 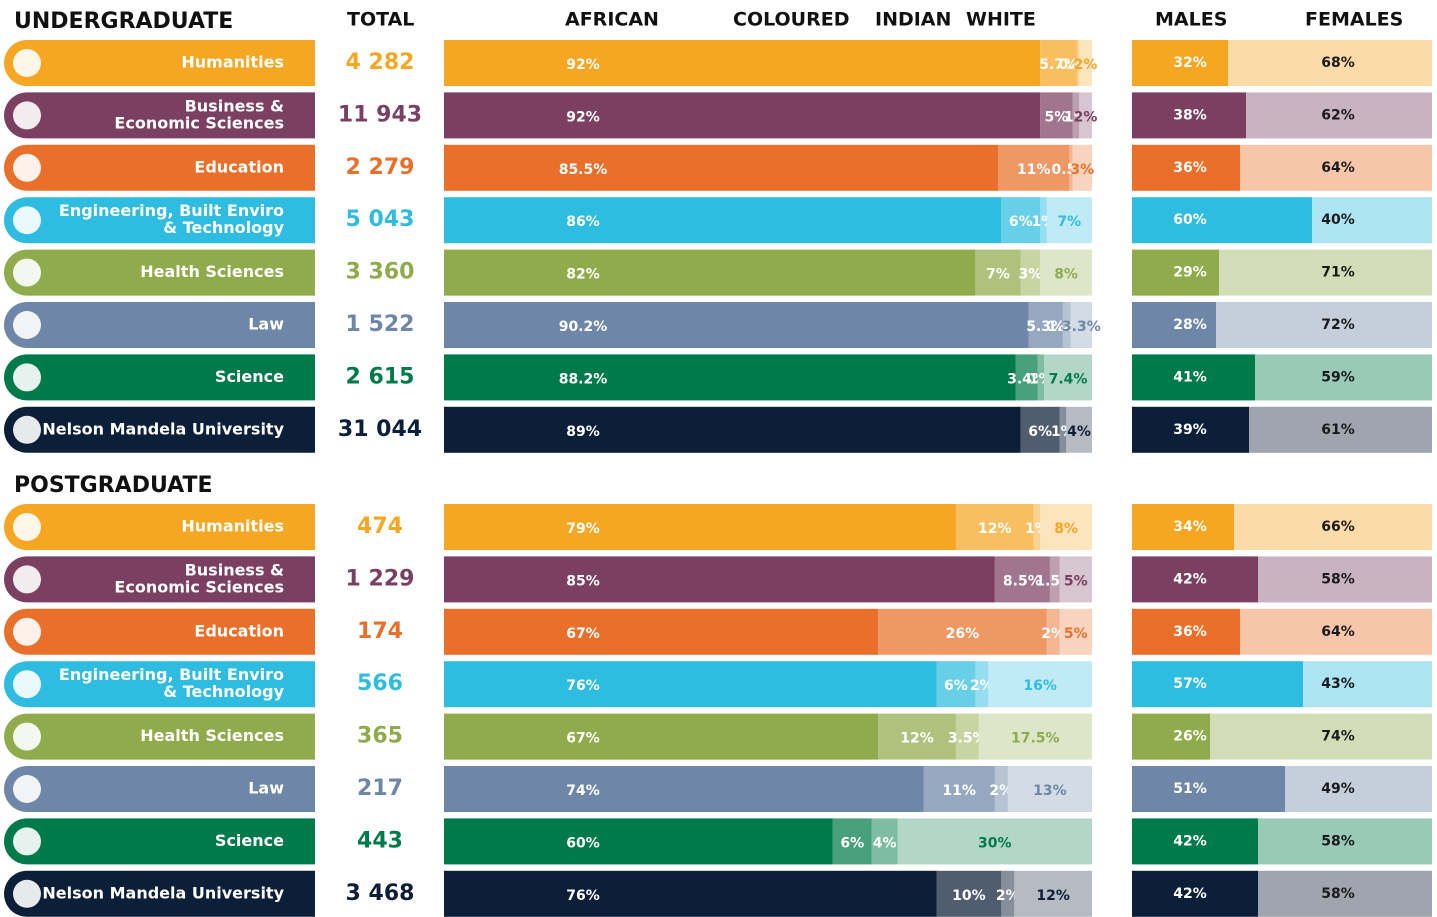 What do you see at coordinates (1338, 430) in the screenshot?
I see `gender-label: 61%` at bounding box center [1338, 430].